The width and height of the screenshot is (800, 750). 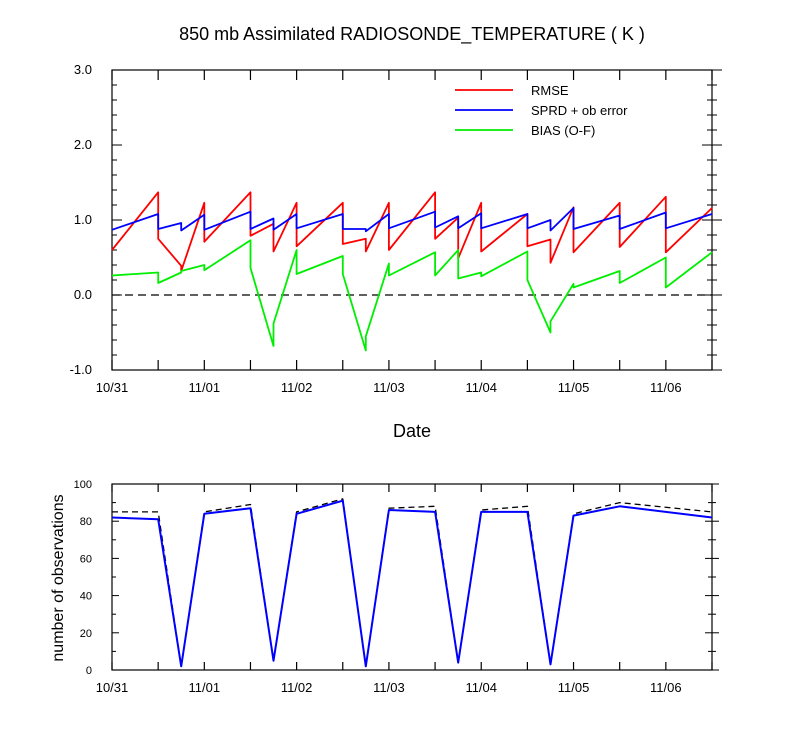 I want to click on y-tick-label: 100, so click(x=83, y=485).